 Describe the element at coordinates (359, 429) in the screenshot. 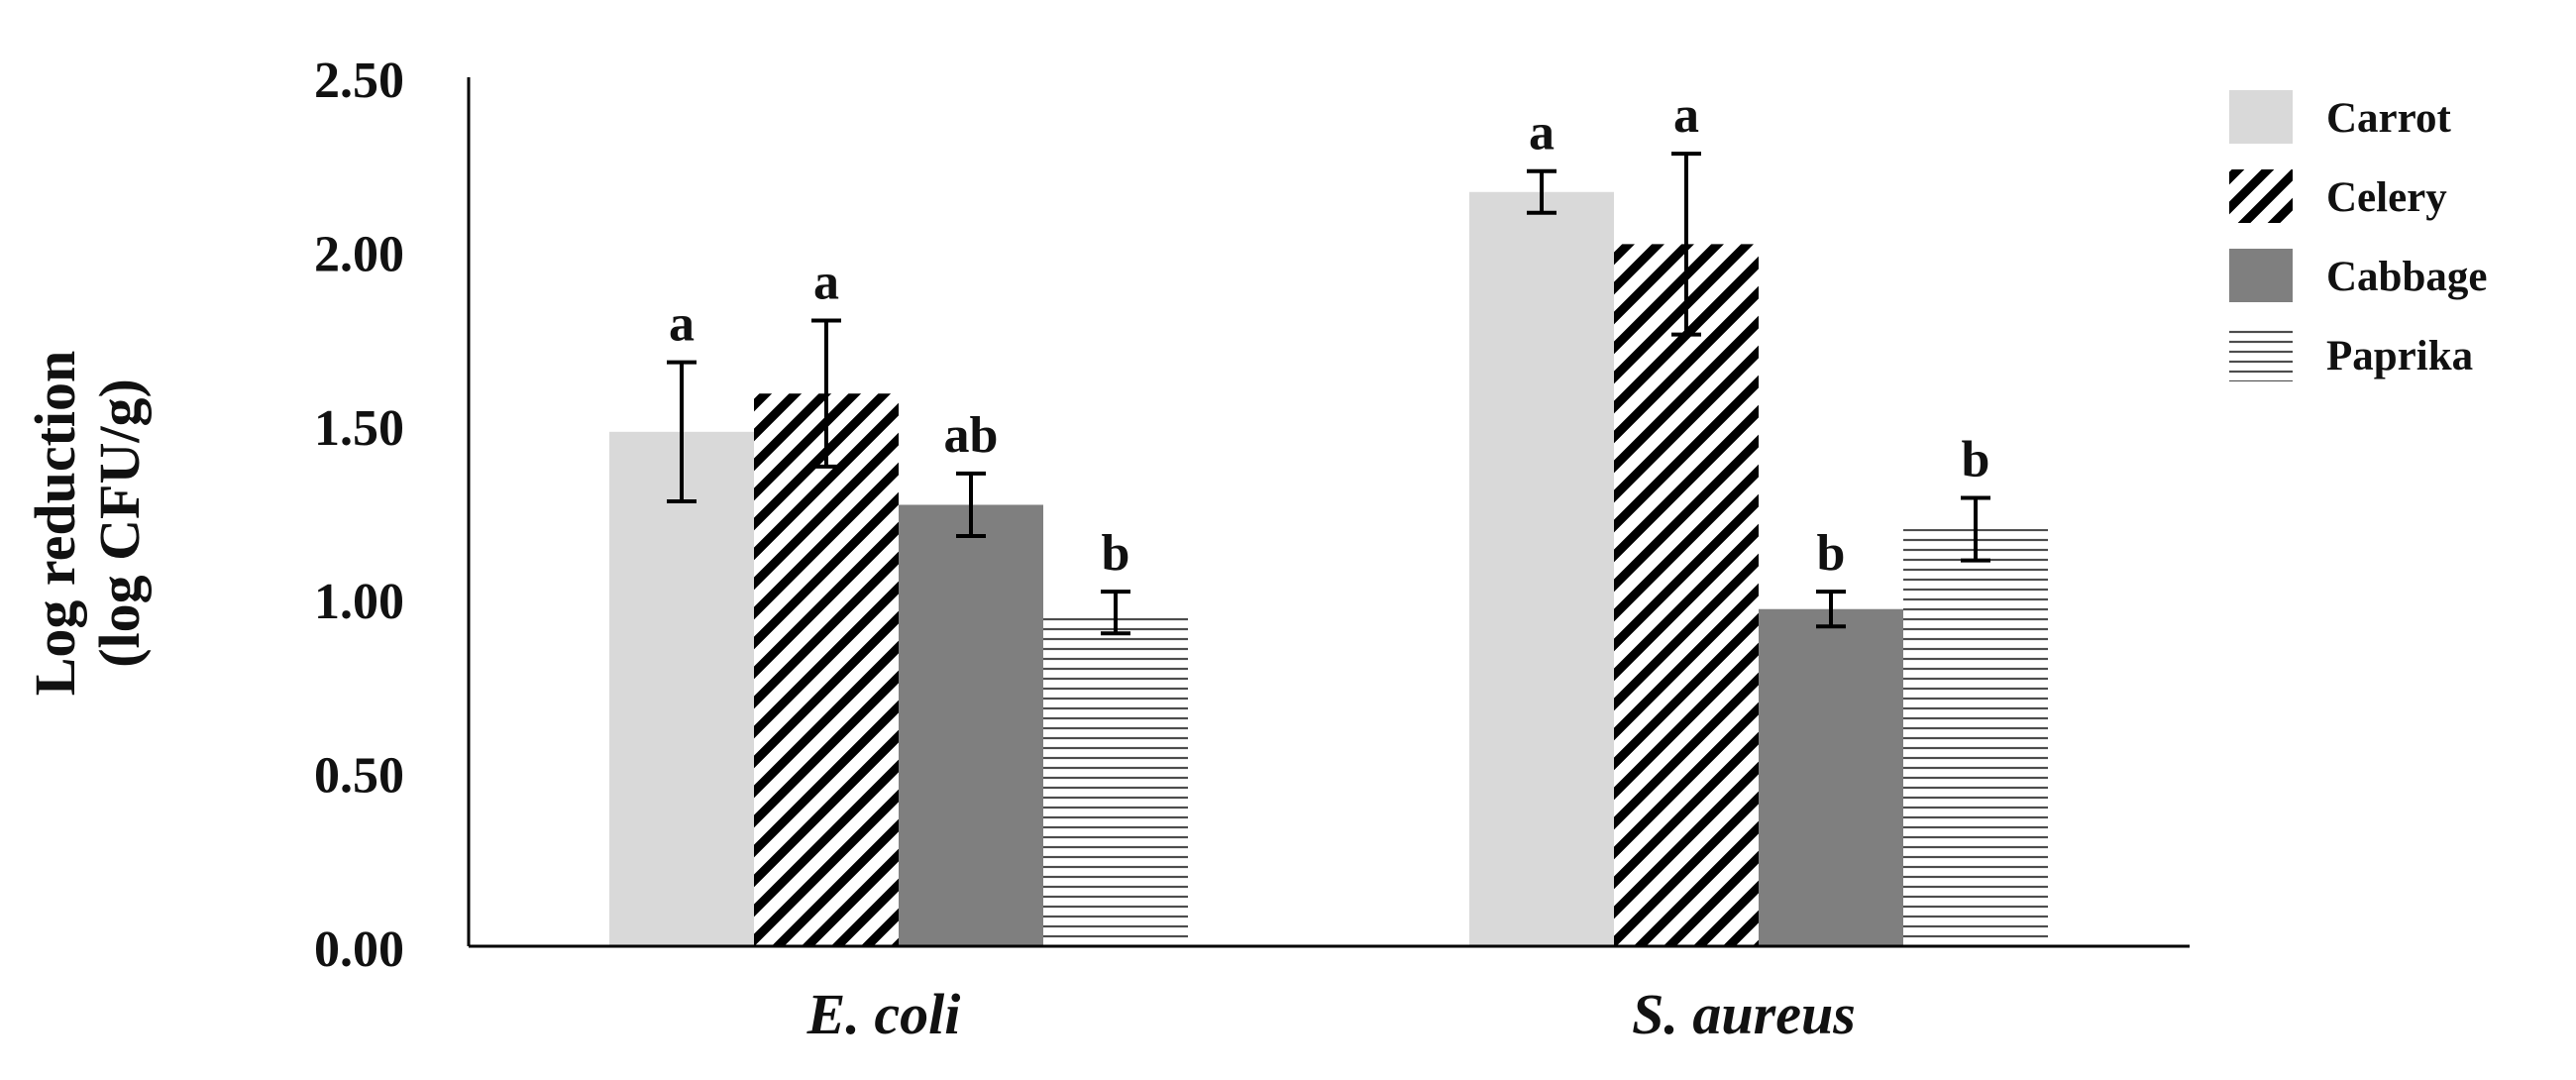

I see `y-tick-label: 1.50` at that location.